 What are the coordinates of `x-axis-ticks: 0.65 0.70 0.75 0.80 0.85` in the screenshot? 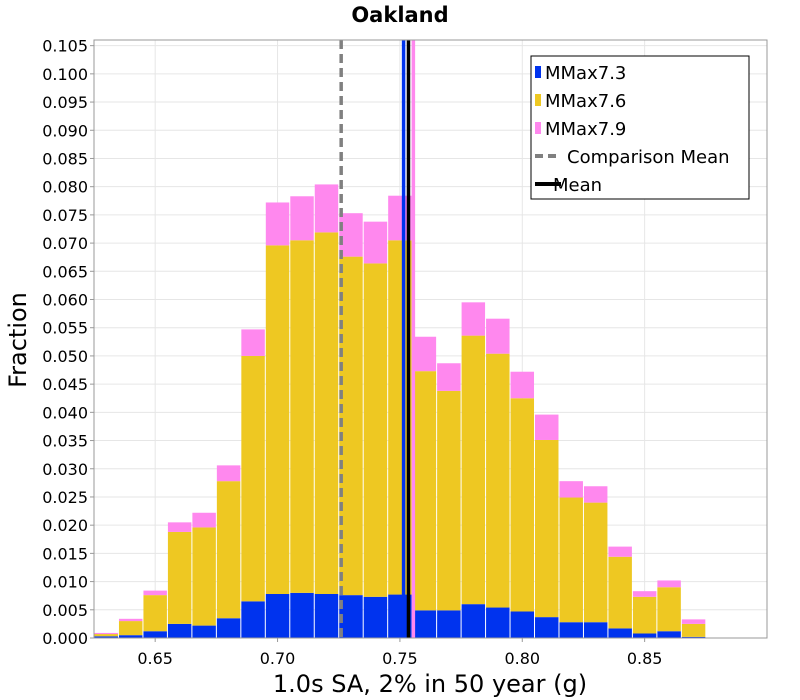 It's located at (399, 653).